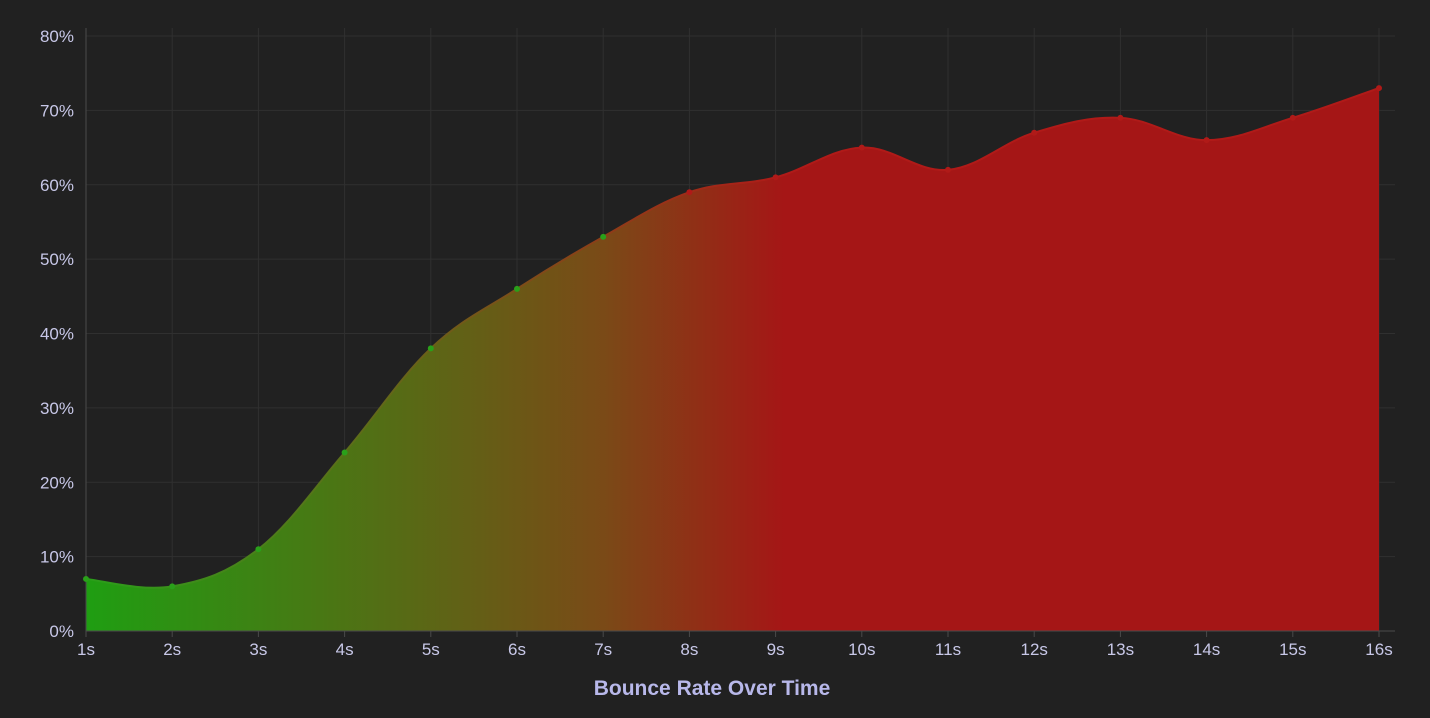 Image resolution: width=1430 pixels, height=718 pixels. I want to click on data-point-1s, so click(86, 578).